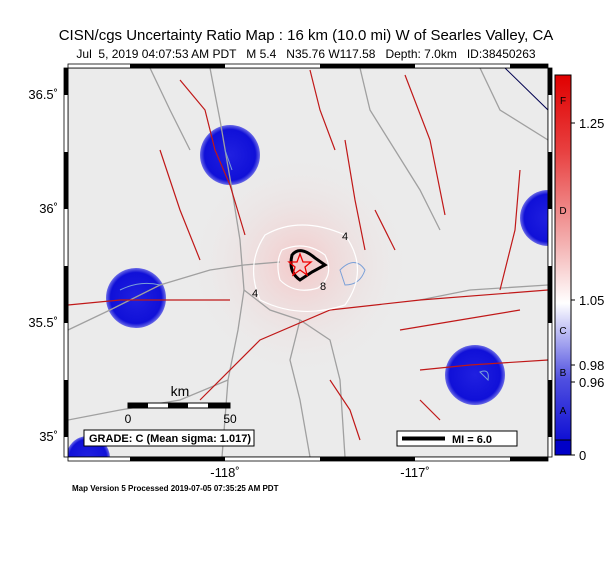 This screenshot has width=612, height=586. What do you see at coordinates (526, 89) in the screenshot?
I see `boundary` at bounding box center [526, 89].